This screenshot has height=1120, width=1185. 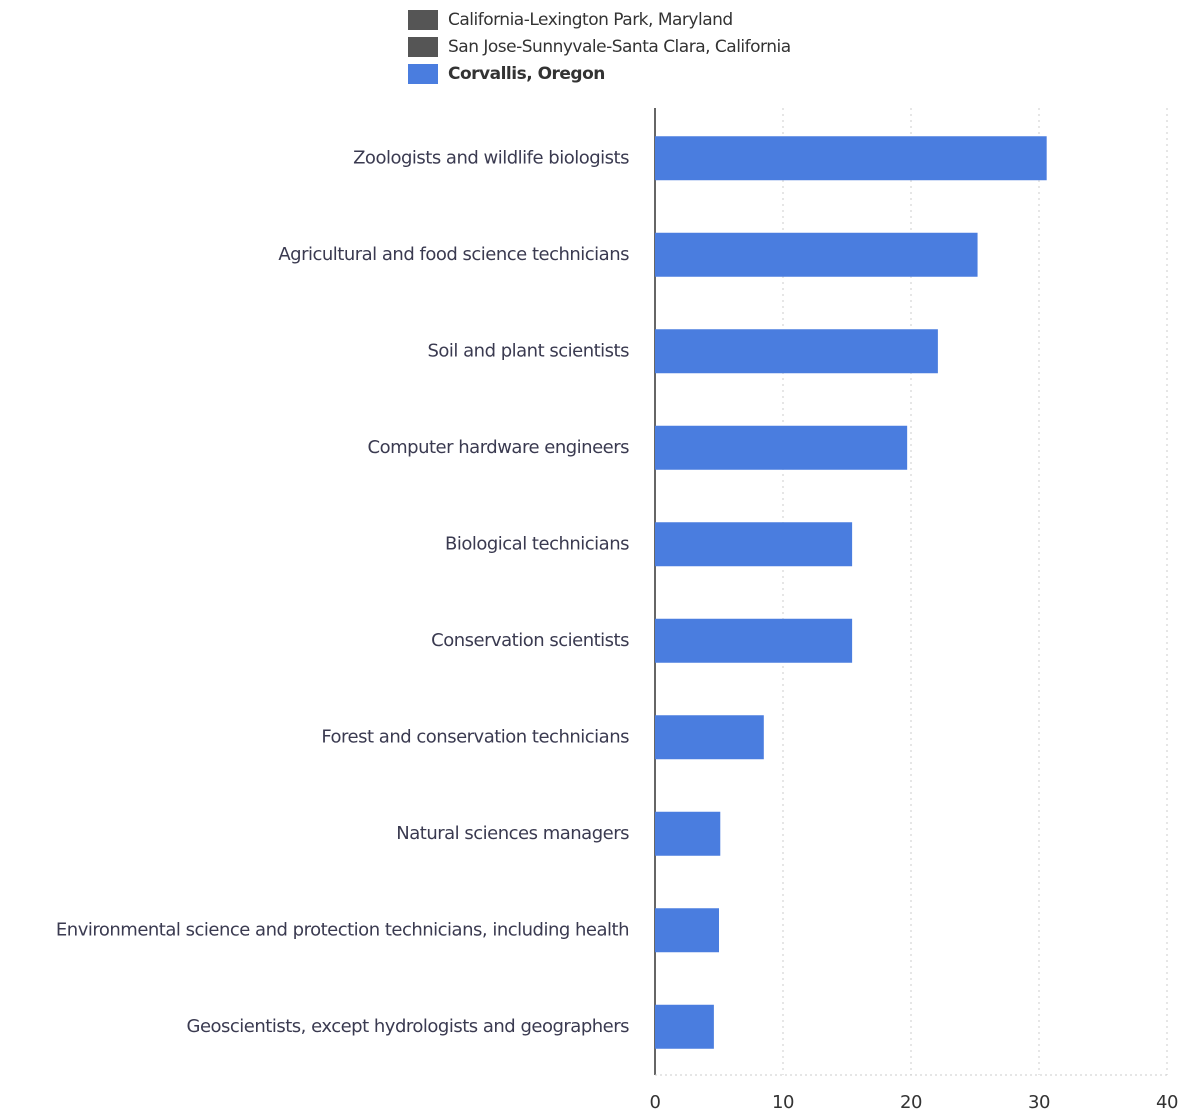 What do you see at coordinates (911, 1102) in the screenshot?
I see `x-tick-label: 20` at bounding box center [911, 1102].